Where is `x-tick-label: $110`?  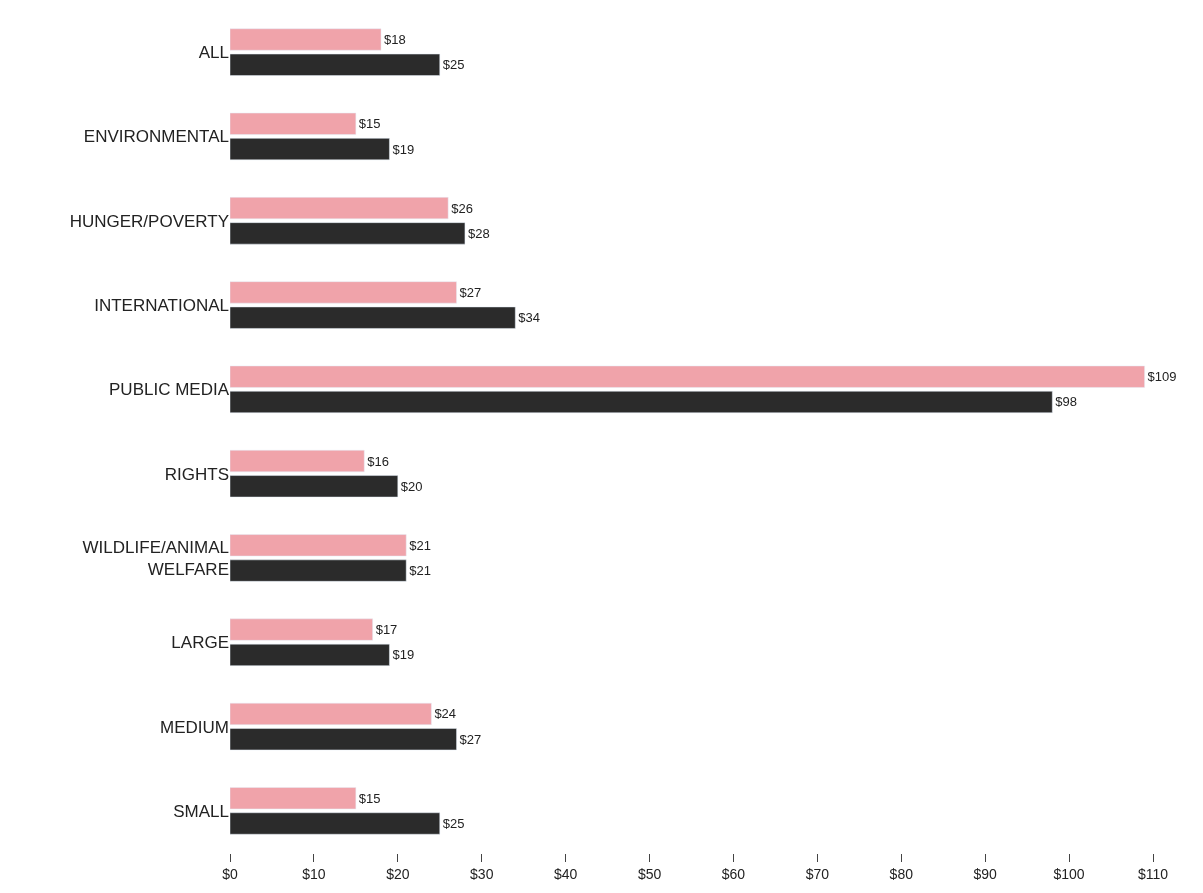 x-tick-label: $110 is located at coordinates (1153, 873).